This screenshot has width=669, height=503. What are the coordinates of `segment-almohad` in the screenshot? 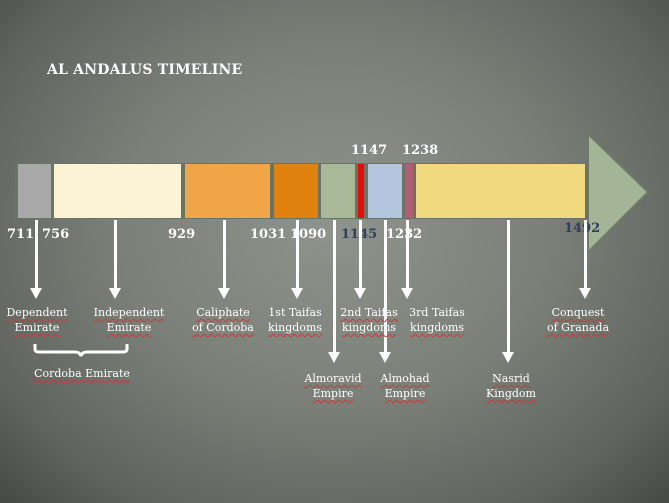 It's located at (385, 191).